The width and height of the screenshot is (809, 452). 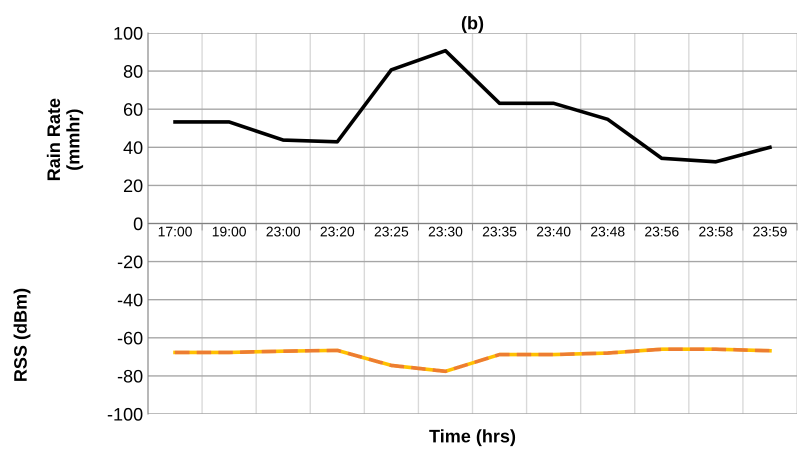 I want to click on y-tick-label: 80, so click(x=133, y=71).